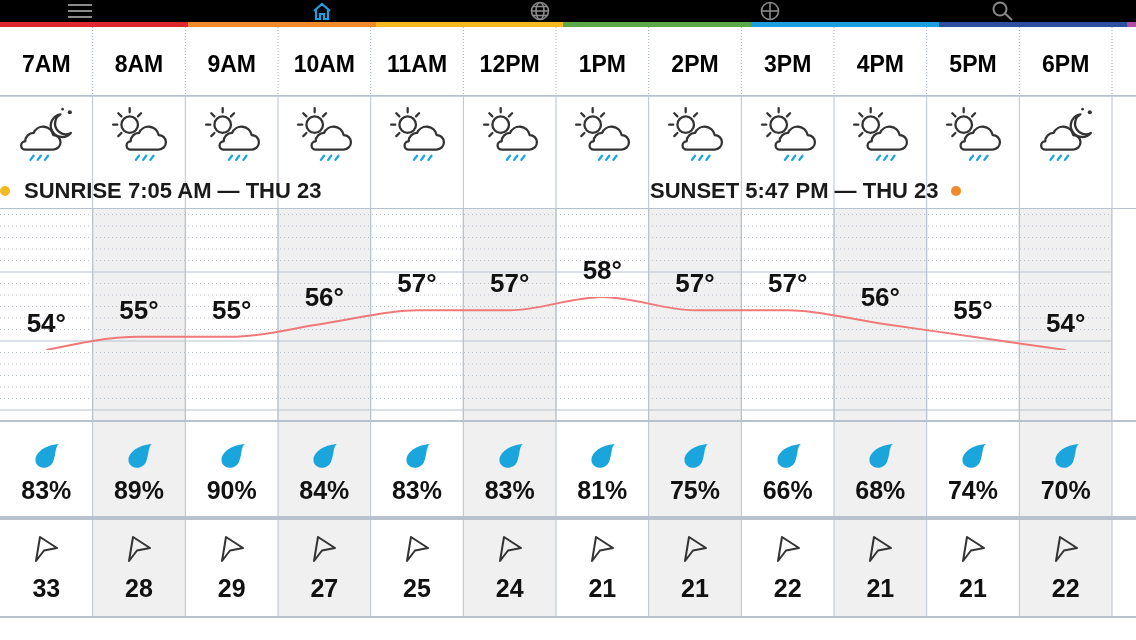 The height and width of the screenshot is (640, 1136). Describe the element at coordinates (324, 64) in the screenshot. I see `x-tick-label: 10AM` at that location.